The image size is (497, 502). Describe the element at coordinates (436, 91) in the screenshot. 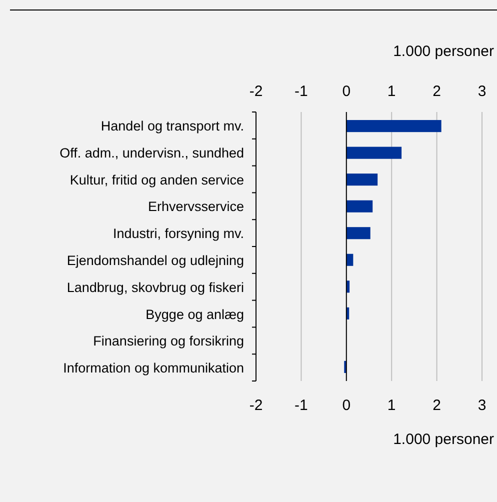

I see `x-tick-label: 2` at that location.